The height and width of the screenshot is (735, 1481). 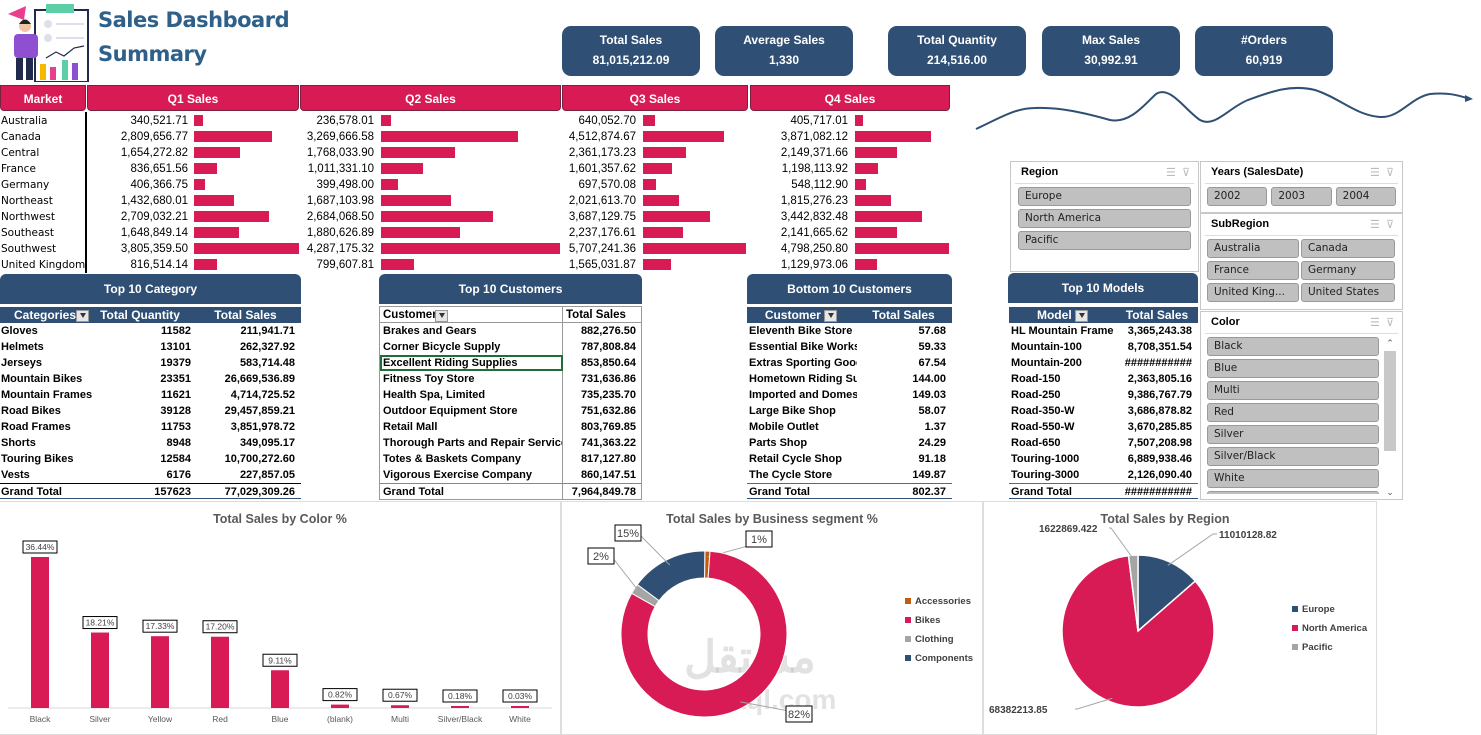 What do you see at coordinates (1301, 196) in the screenshot?
I see `slicer-item-button: 2003` at bounding box center [1301, 196].